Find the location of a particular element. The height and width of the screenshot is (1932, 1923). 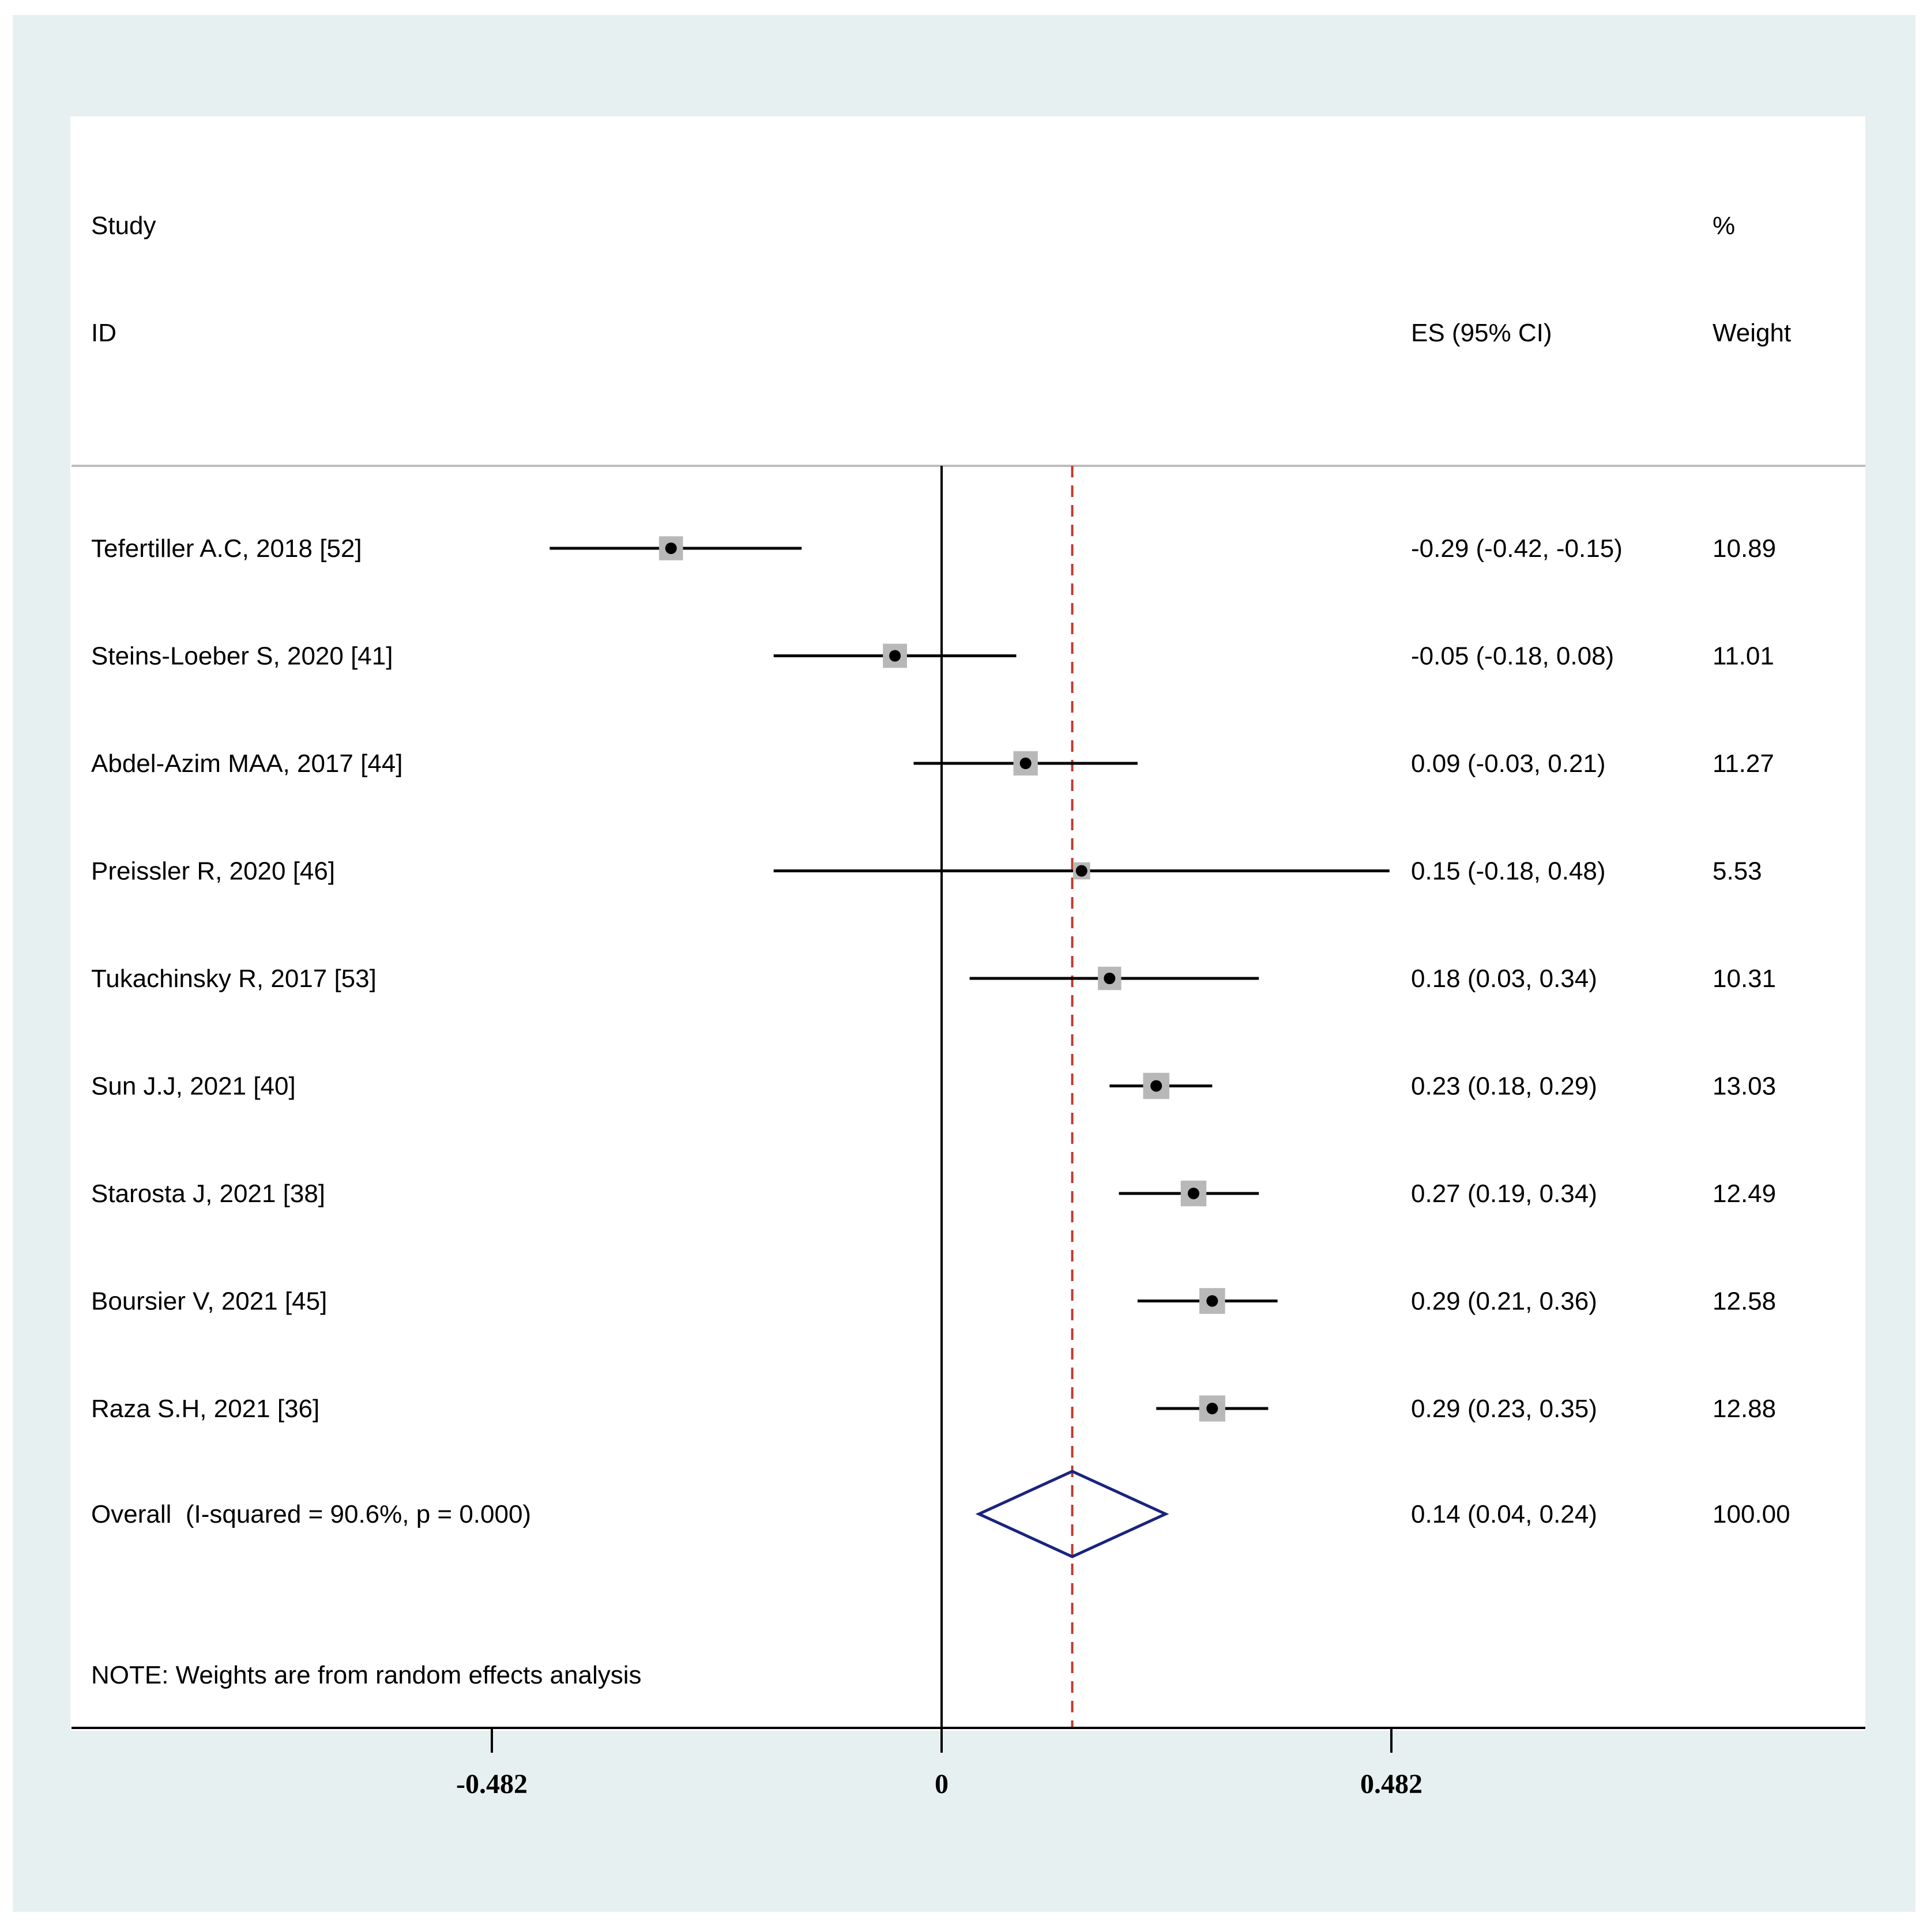

study-weight-text: 11.01 is located at coordinates (1743, 656).